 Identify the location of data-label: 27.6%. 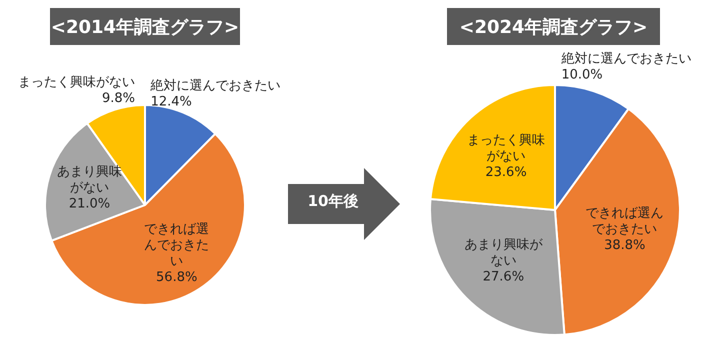
(503, 276).